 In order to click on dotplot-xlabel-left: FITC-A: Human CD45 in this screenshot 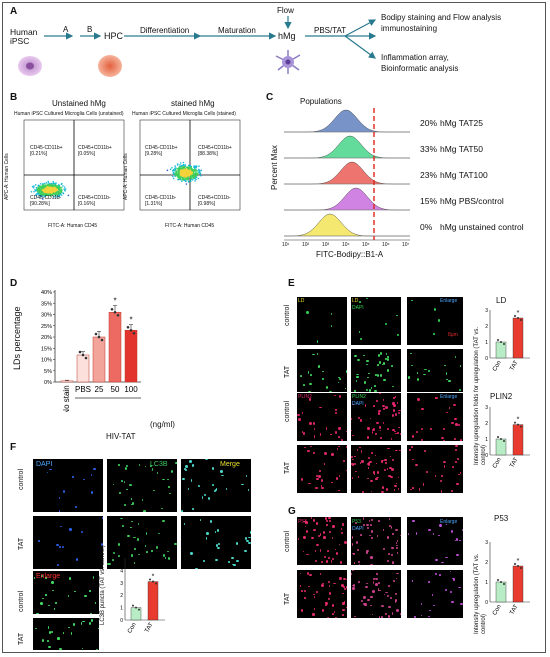, I will do `click(73, 226)`.